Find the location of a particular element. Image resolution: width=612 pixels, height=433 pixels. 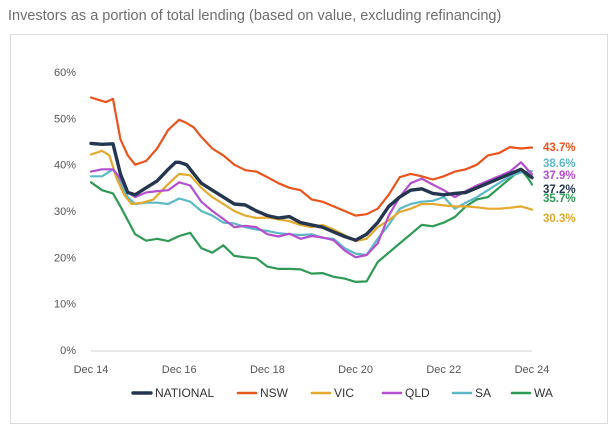

legend-item-wa: WA is located at coordinates (531, 393).